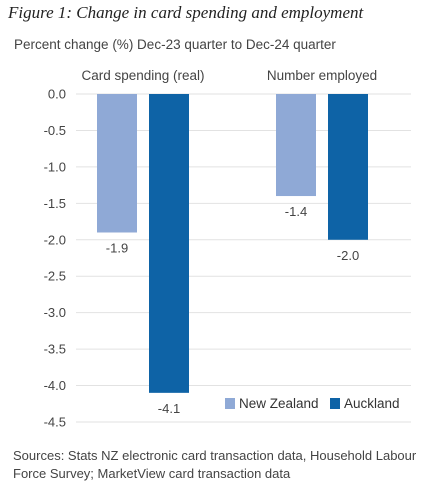 The width and height of the screenshot is (431, 493). What do you see at coordinates (55, 203) in the screenshot?
I see `y-tick-label: -1.5` at bounding box center [55, 203].